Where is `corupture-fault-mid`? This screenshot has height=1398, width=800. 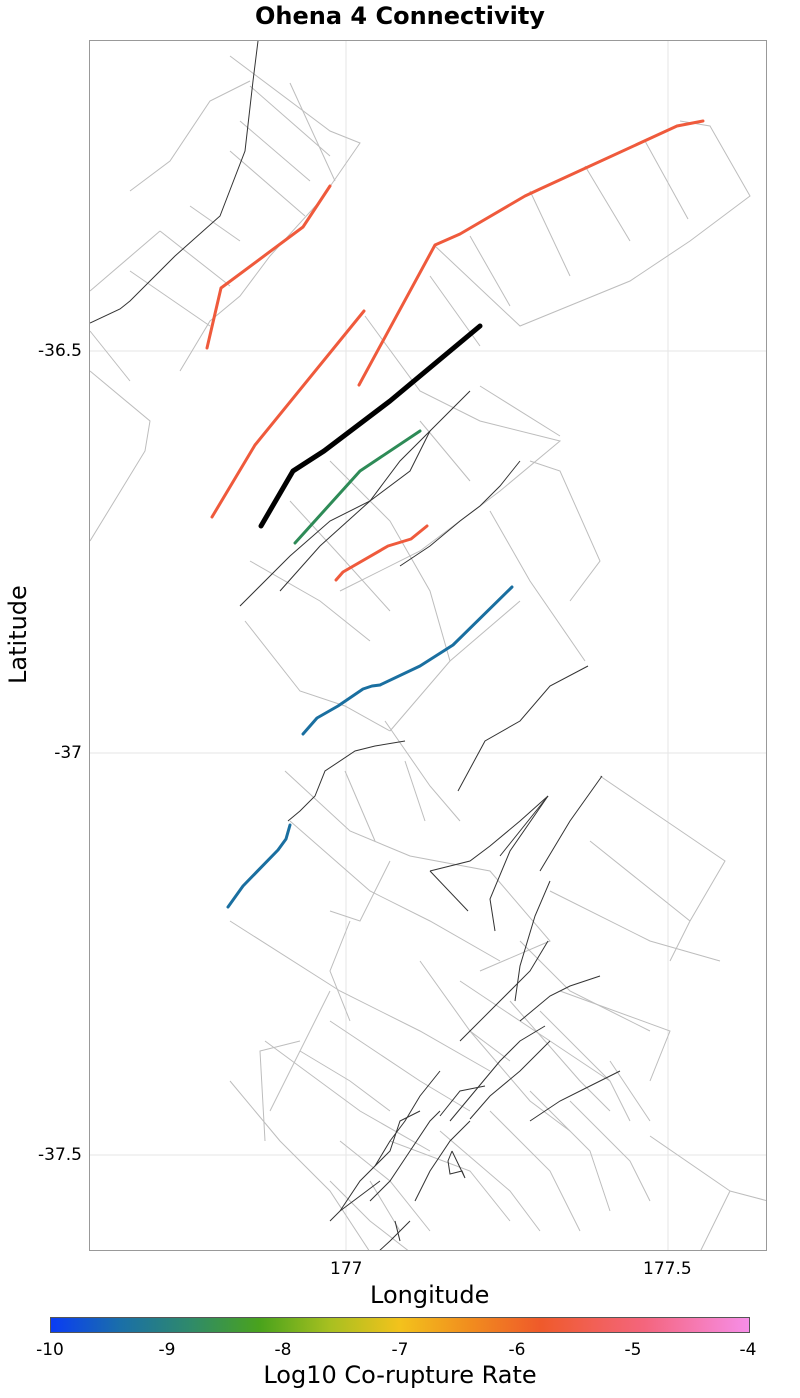
corupture-fault-mid is located at coordinates (357, 487).